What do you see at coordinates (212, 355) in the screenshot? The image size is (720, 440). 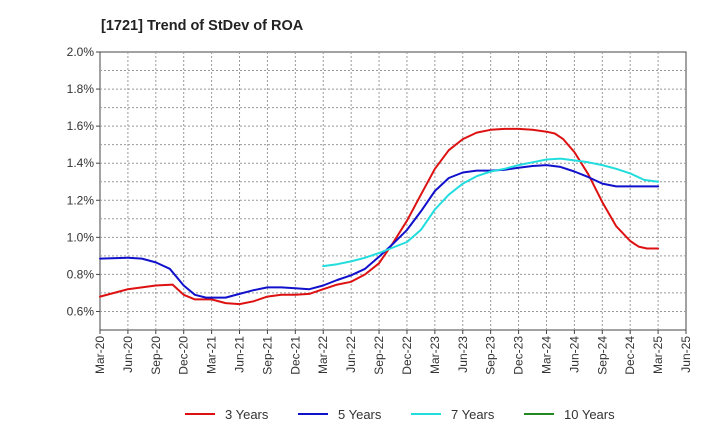 I see `x-tick-label: Mar-21` at bounding box center [212, 355].